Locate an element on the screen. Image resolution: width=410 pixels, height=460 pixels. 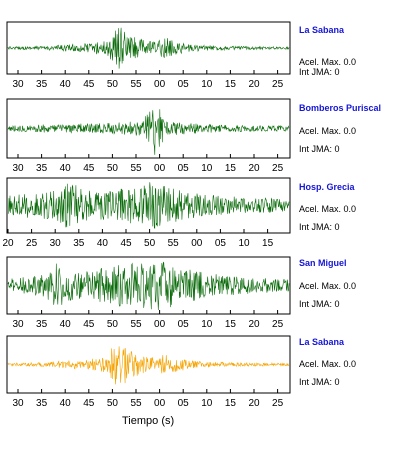
acel-max-value-4: 0.0 is located at coordinates (350, 286).